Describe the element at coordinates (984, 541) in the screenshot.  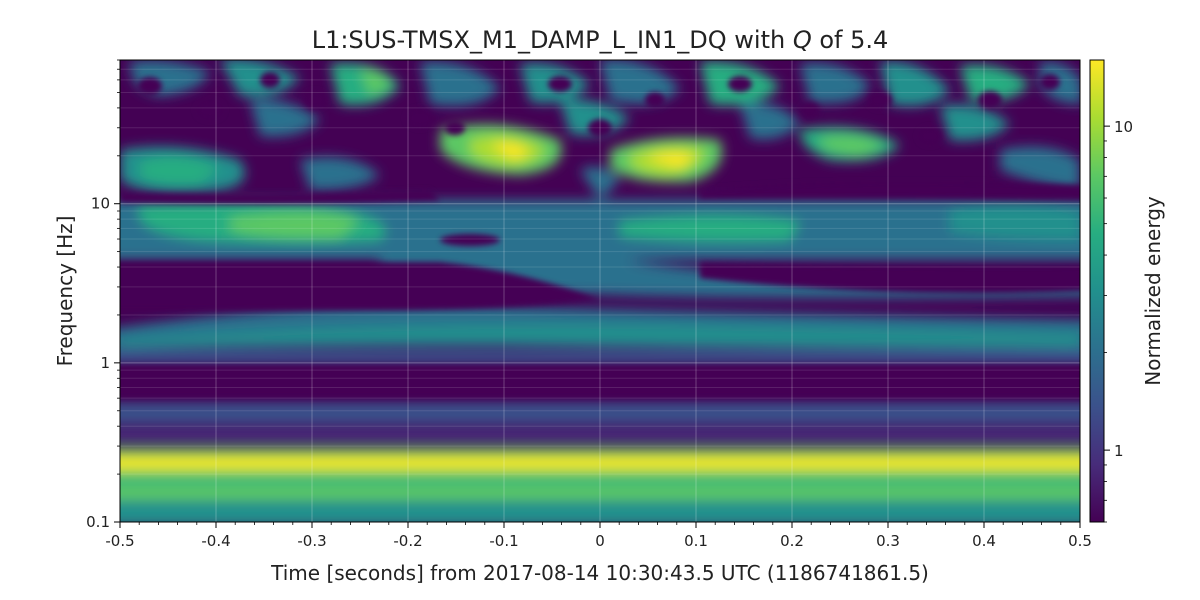
I see `x-tick-label: 0.4` at that location.